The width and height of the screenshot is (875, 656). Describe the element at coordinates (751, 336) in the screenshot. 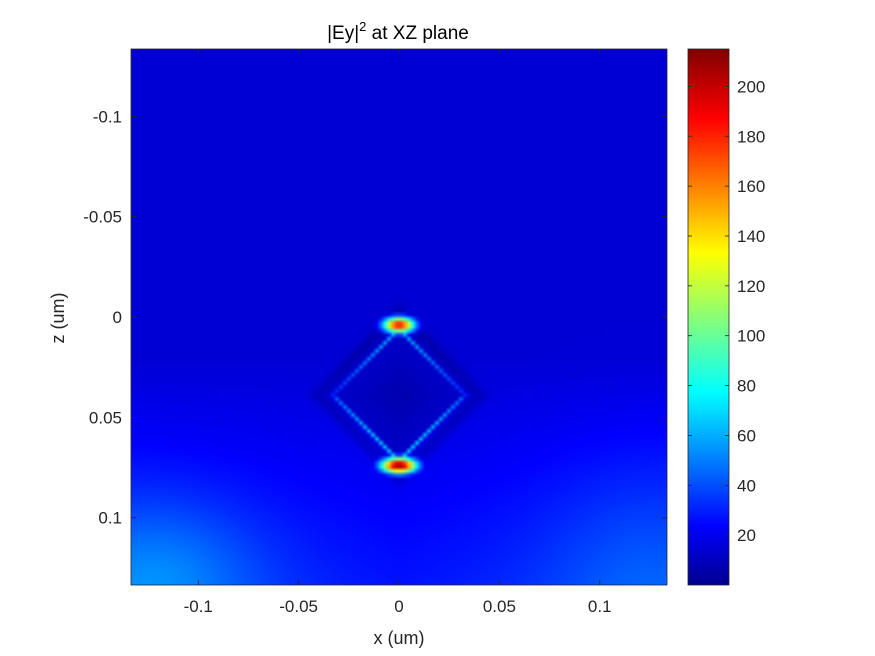

I see `colorbar-tick-label: 100` at that location.